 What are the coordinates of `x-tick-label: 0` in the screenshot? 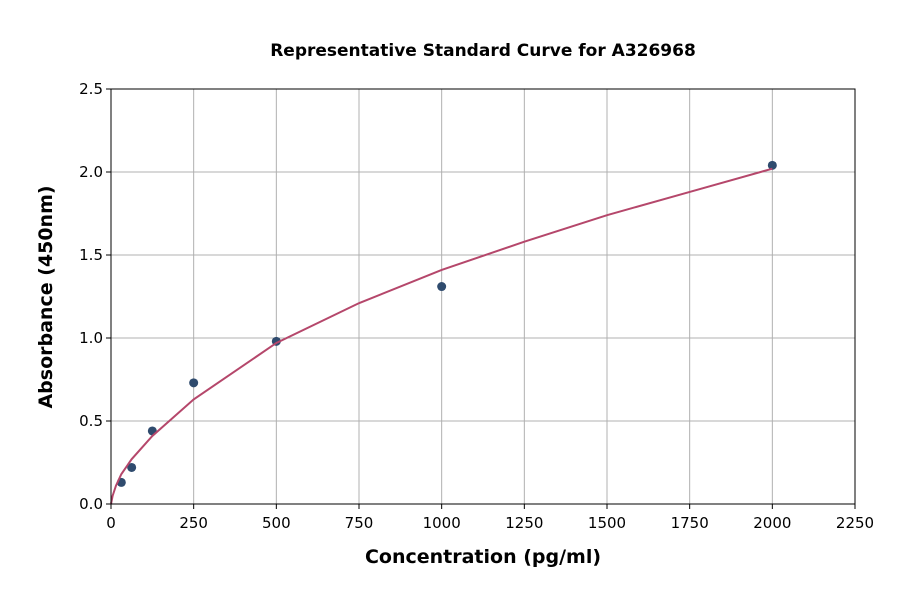 It's located at (111, 523).